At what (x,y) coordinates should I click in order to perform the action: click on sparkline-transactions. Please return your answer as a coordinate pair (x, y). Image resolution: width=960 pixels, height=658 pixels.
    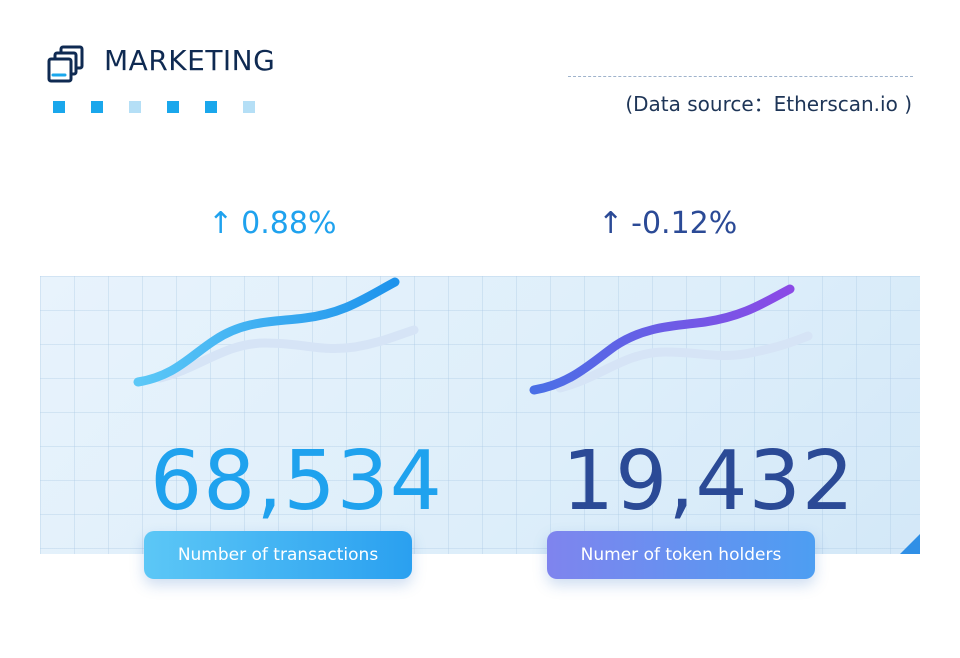
    Looking at the image, I should click on (266, 332).